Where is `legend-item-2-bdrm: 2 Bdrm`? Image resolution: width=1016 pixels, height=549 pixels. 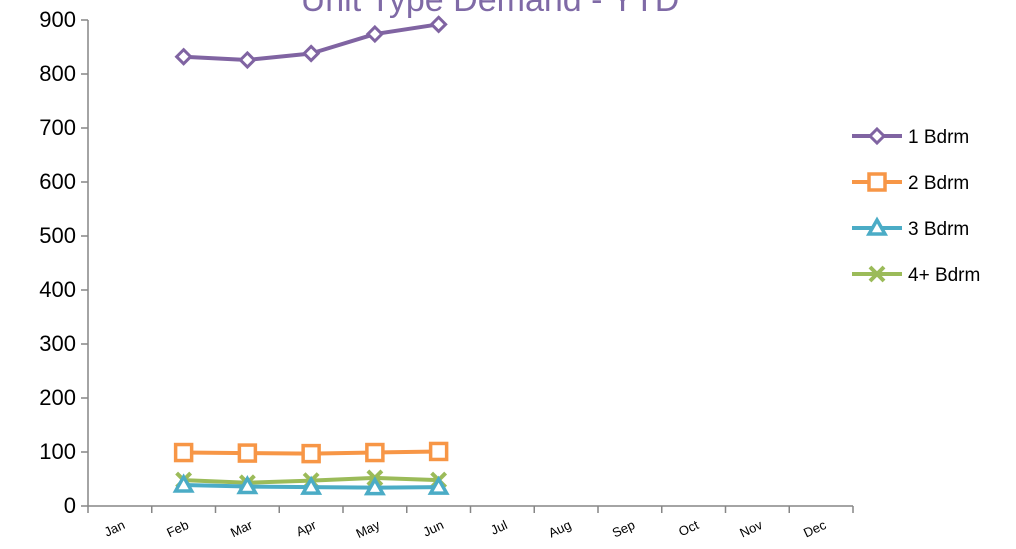 legend-item-2-bdrm: 2 Bdrm is located at coordinates (910, 183).